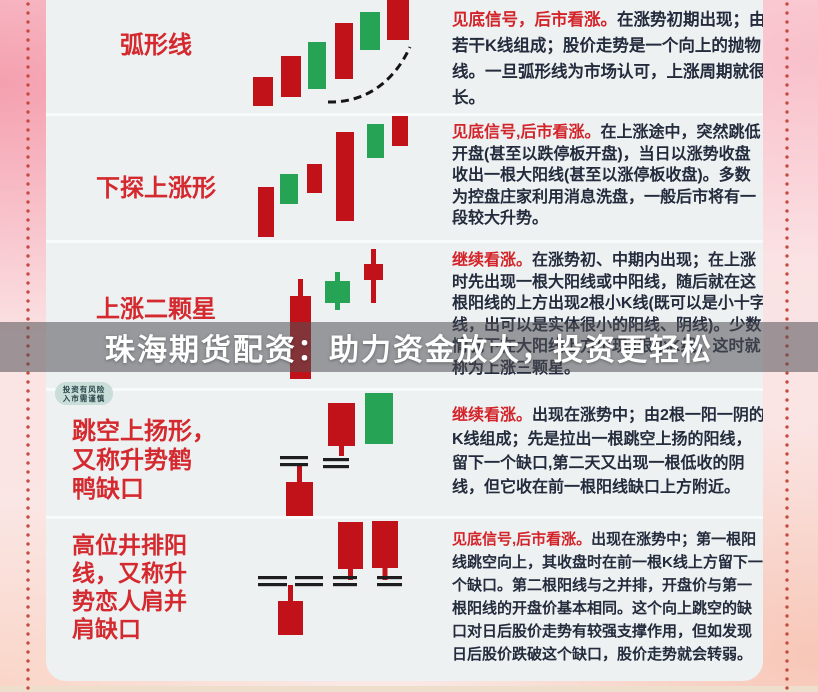 The width and height of the screenshot is (818, 692). I want to click on signal-phrase: 见底信号，后市看涨。, so click(534, 20).